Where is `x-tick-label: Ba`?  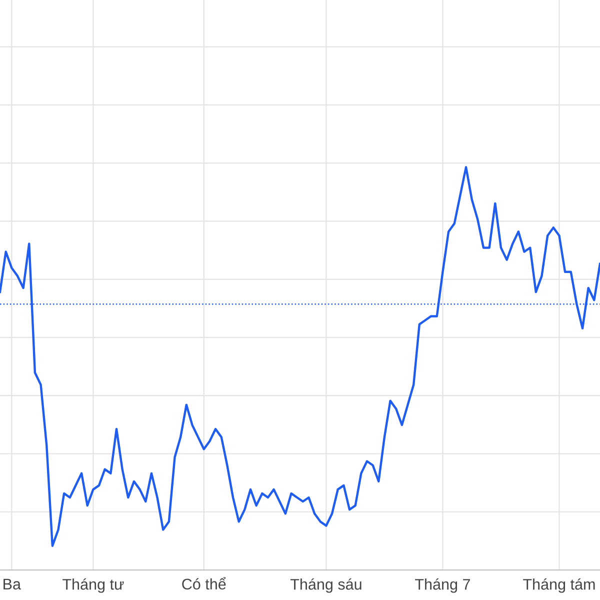 x-tick-label: Ba is located at coordinates (12, 584).